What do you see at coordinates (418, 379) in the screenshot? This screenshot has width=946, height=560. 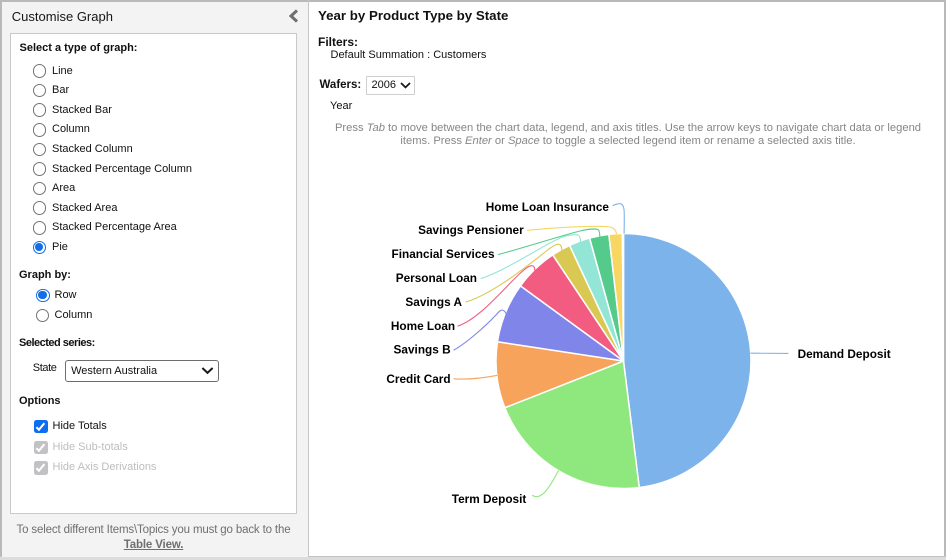 I see `svg-text: Credit Card` at bounding box center [418, 379].